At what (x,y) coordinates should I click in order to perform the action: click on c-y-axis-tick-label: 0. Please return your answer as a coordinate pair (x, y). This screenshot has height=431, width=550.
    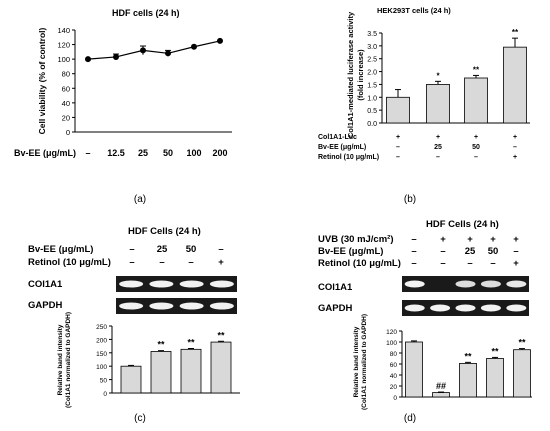
    Looking at the image, I should click on (105, 394).